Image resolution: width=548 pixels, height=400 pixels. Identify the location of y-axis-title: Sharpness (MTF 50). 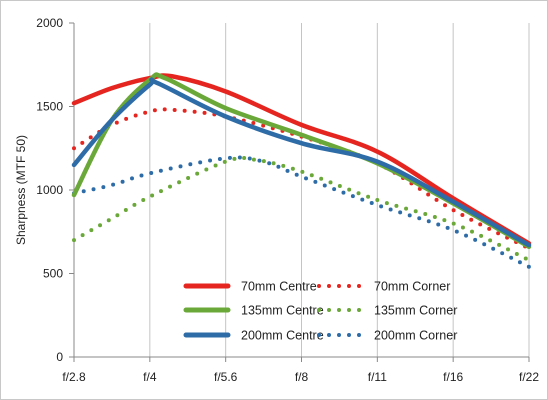
(21, 190).